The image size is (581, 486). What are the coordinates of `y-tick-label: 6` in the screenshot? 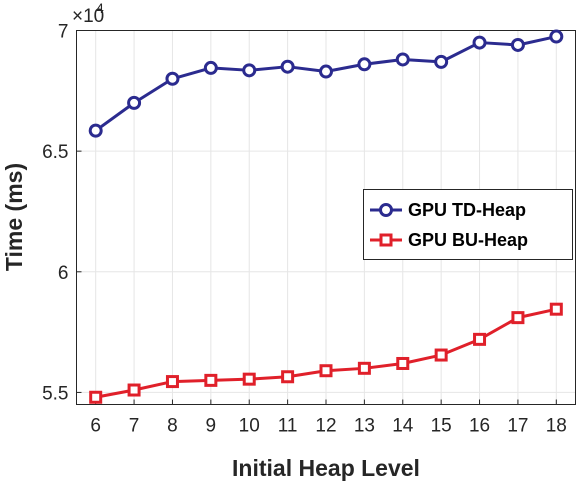 It's located at (63, 273).